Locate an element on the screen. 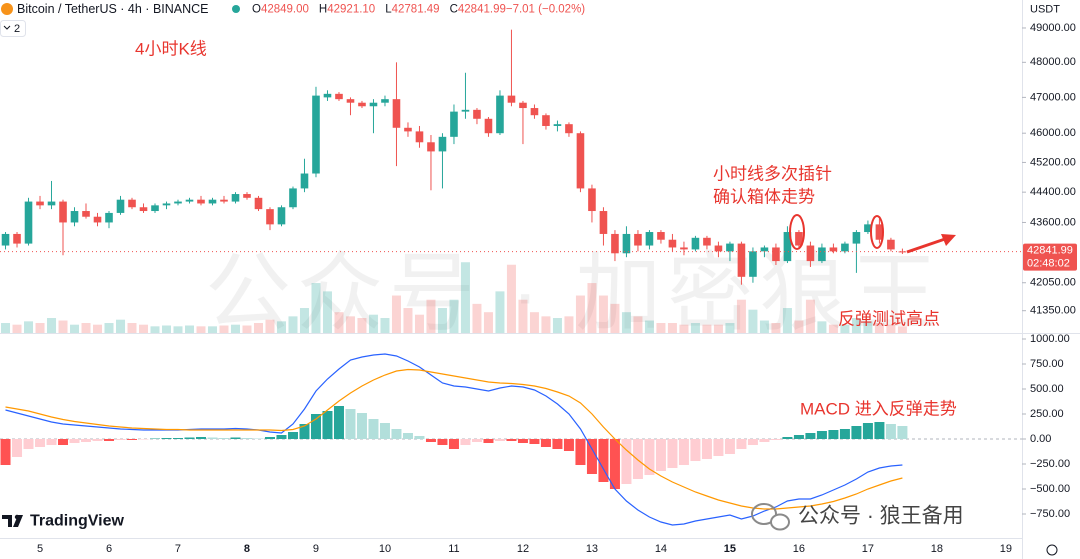 Image resolution: width=1080 pixels, height=559 pixels. highlight-ellipse is located at coordinates (877, 232).